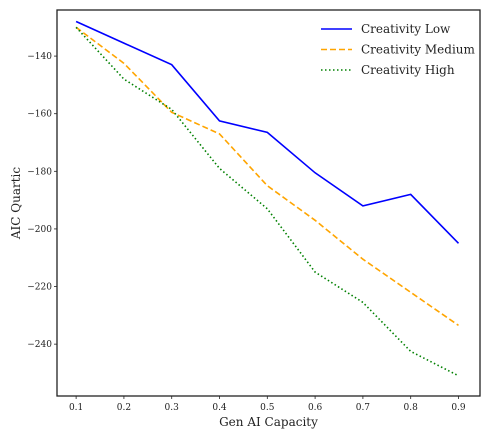 The height and width of the screenshot is (440, 490). I want to click on x-tick-label: 0.5, so click(267, 408).